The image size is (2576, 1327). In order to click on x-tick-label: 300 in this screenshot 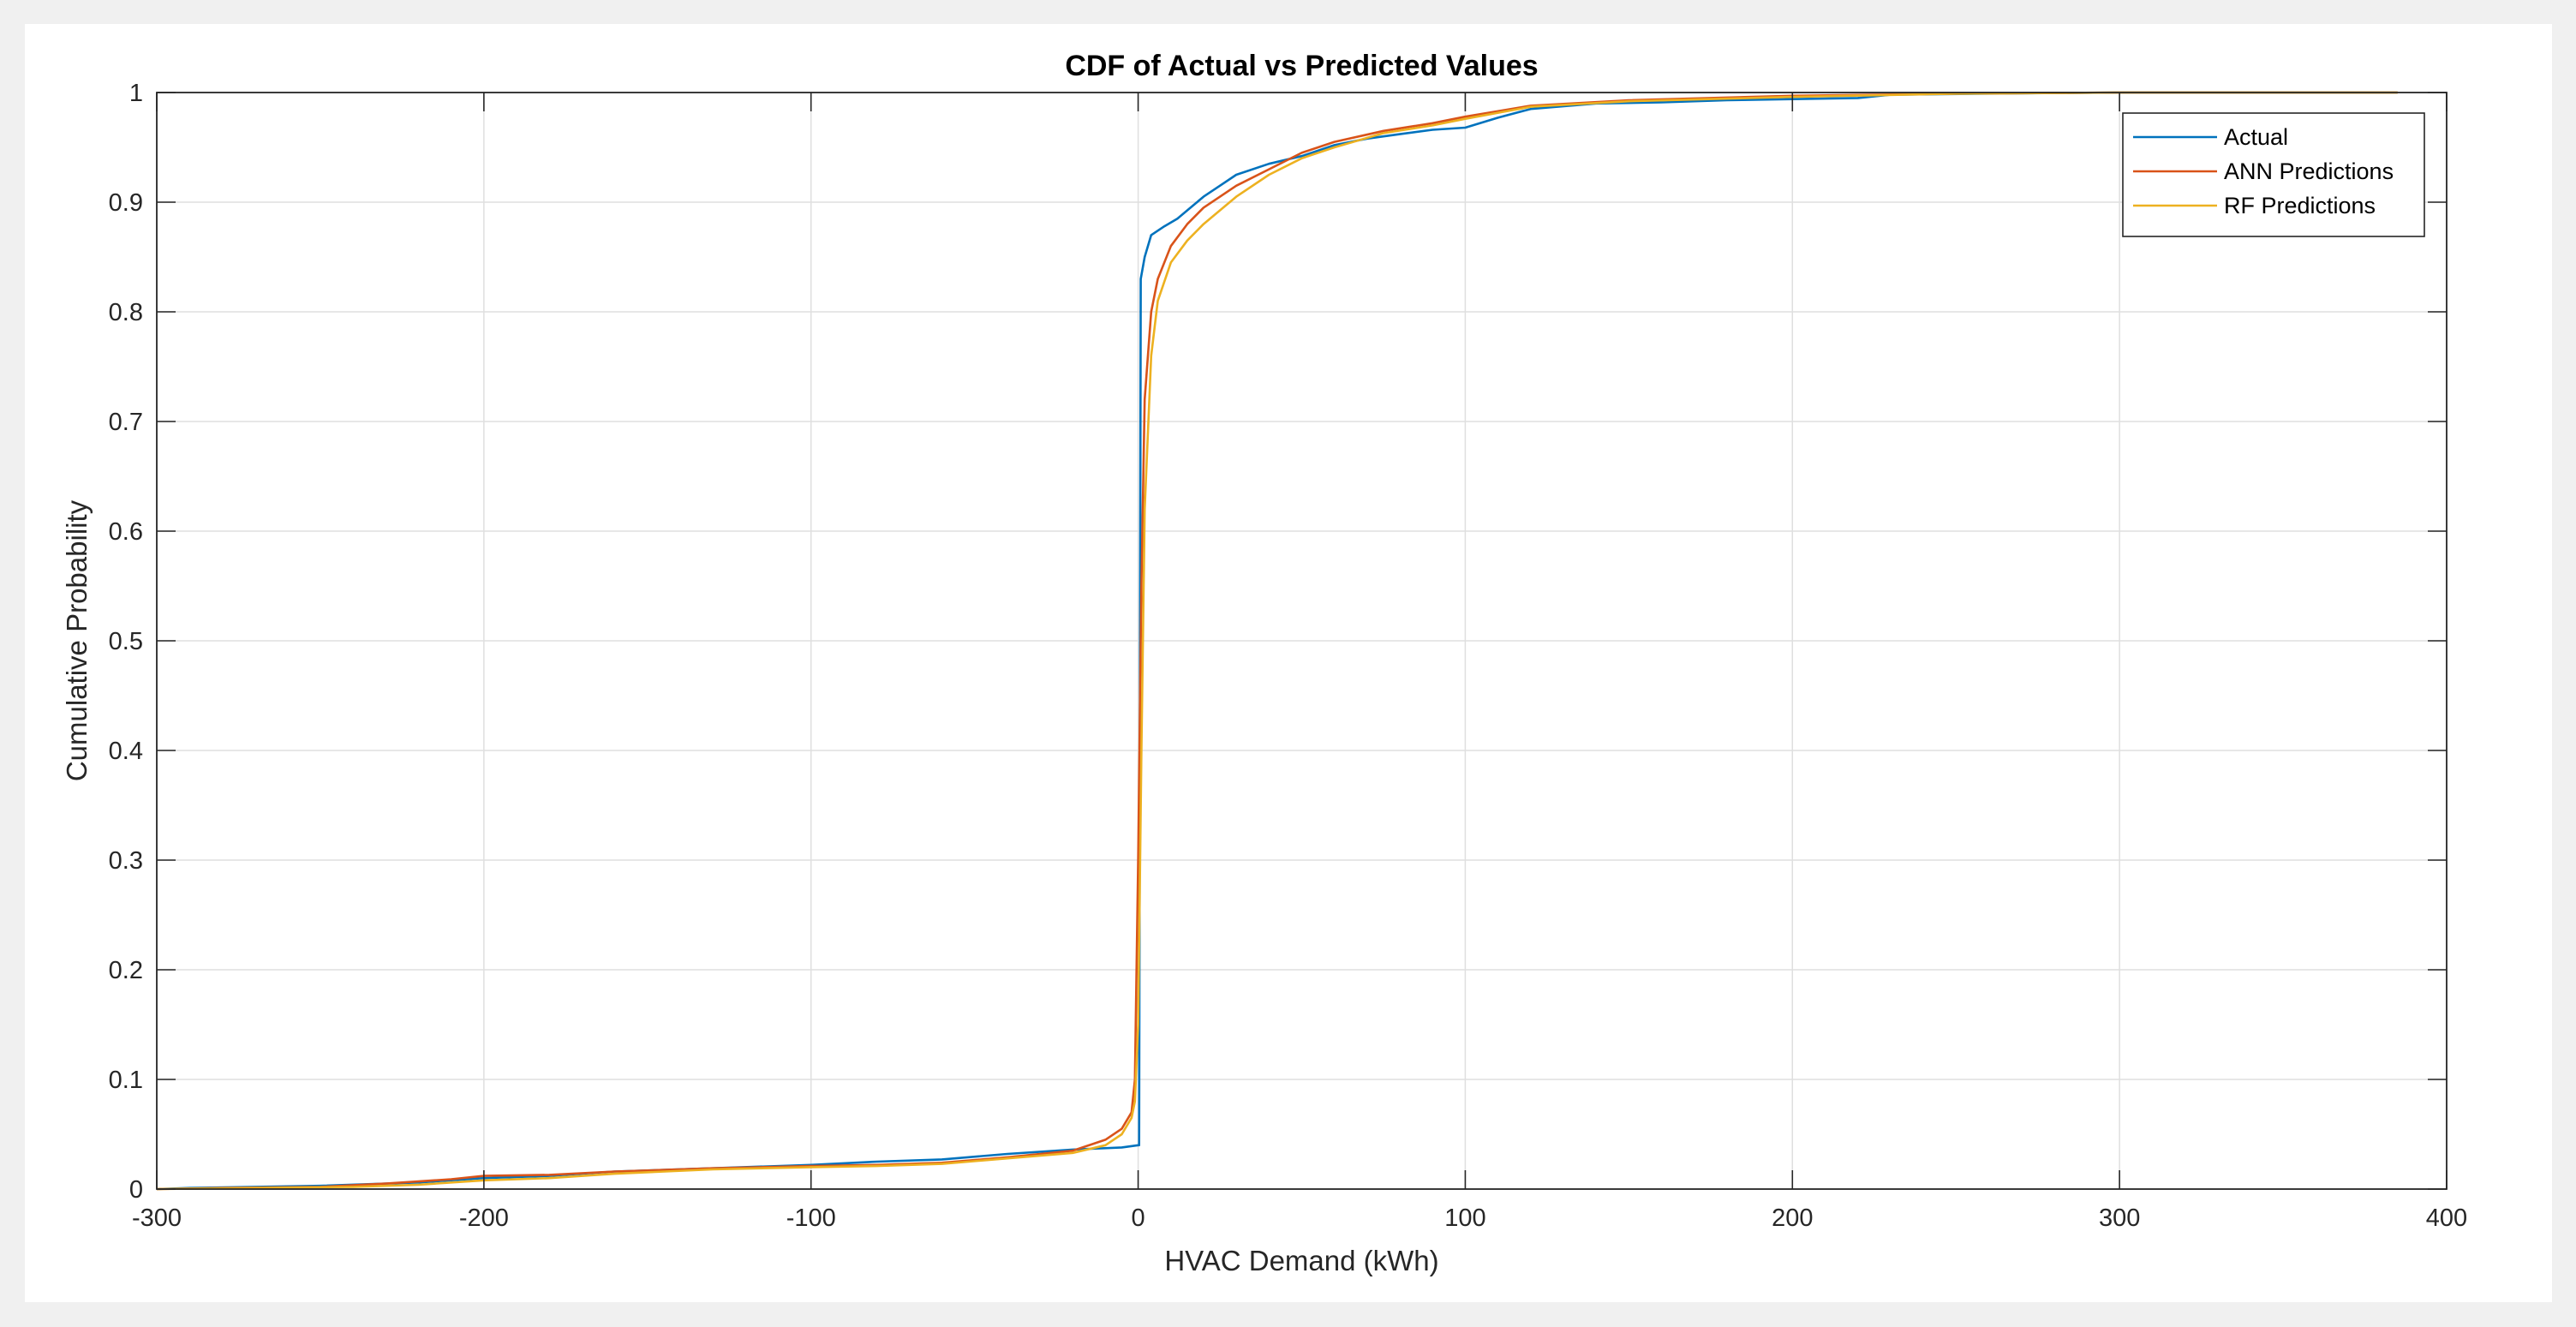, I will do `click(2120, 1218)`.